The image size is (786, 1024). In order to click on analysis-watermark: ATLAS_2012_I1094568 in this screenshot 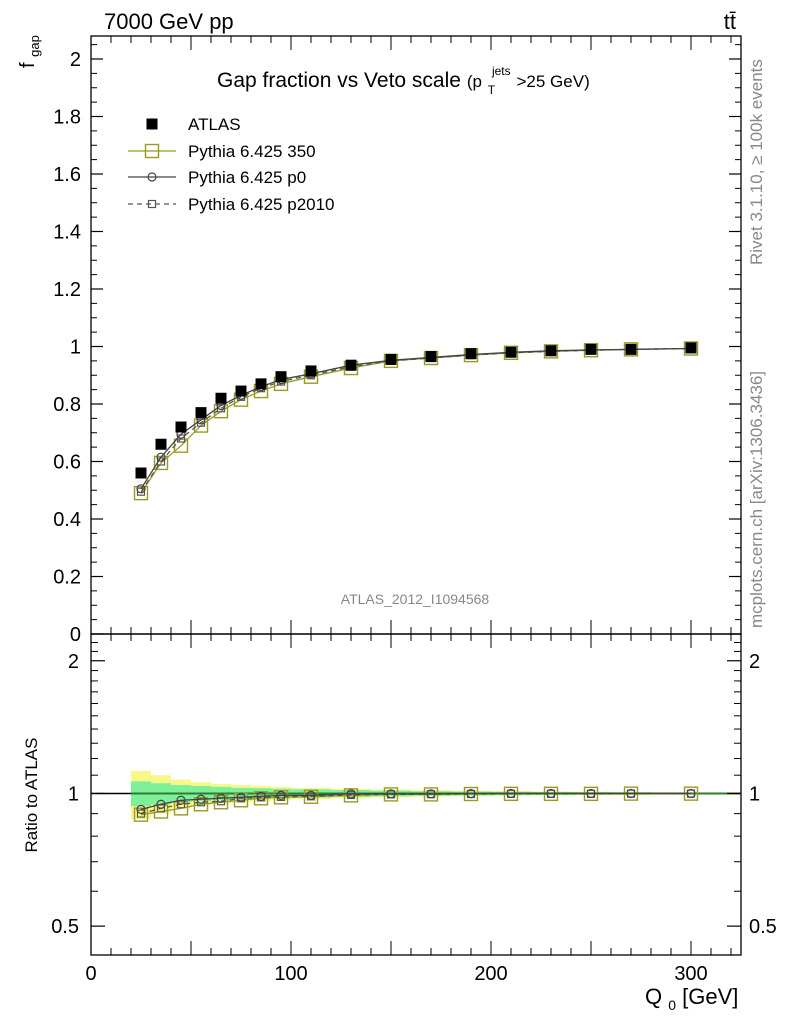, I will do `click(415, 599)`.